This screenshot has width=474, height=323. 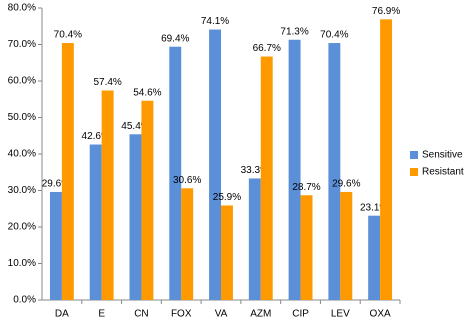 What do you see at coordinates (22, 8) in the screenshot?
I see `y-tick-label: 80.0%` at bounding box center [22, 8].